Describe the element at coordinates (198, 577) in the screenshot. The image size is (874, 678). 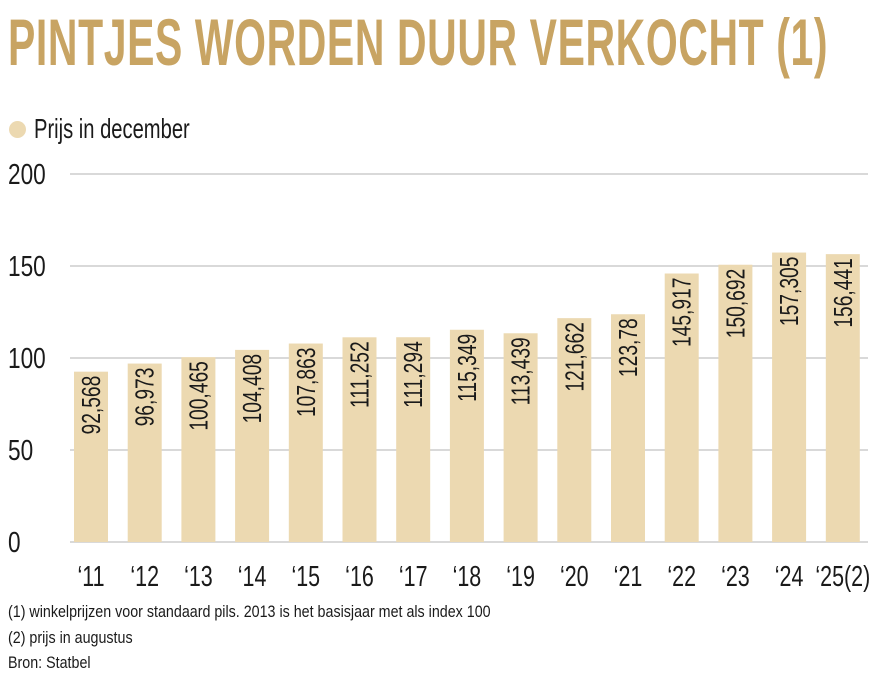
I see `x-tick-label: ‘13` at that location.